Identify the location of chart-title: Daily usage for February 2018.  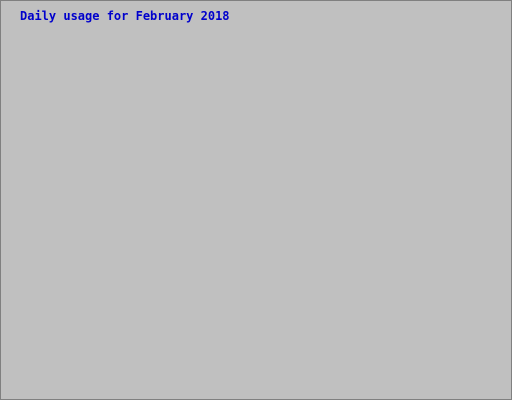
(125, 16).